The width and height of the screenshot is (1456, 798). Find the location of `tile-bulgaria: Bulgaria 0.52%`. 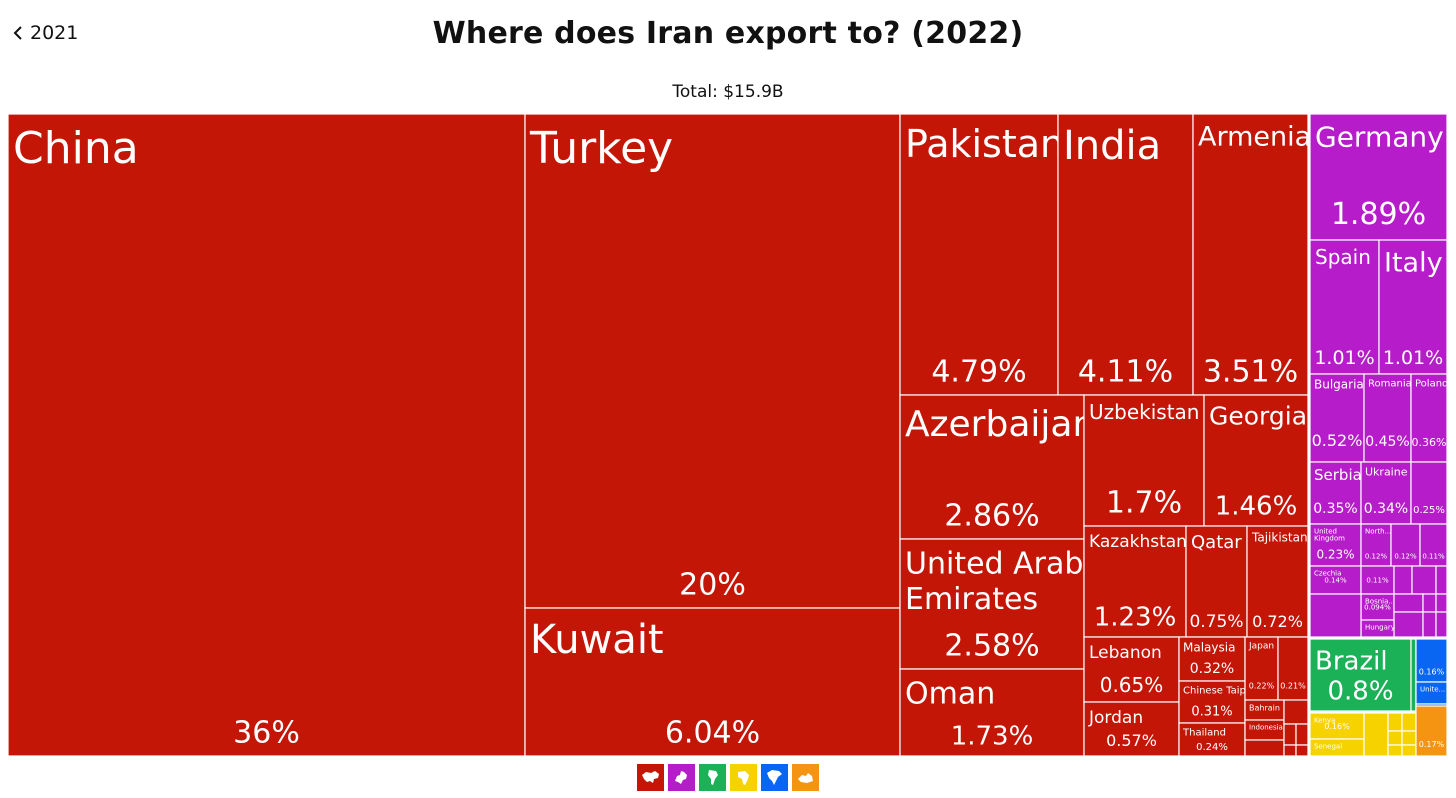

tile-bulgaria: Bulgaria 0.52% is located at coordinates (1337, 418).